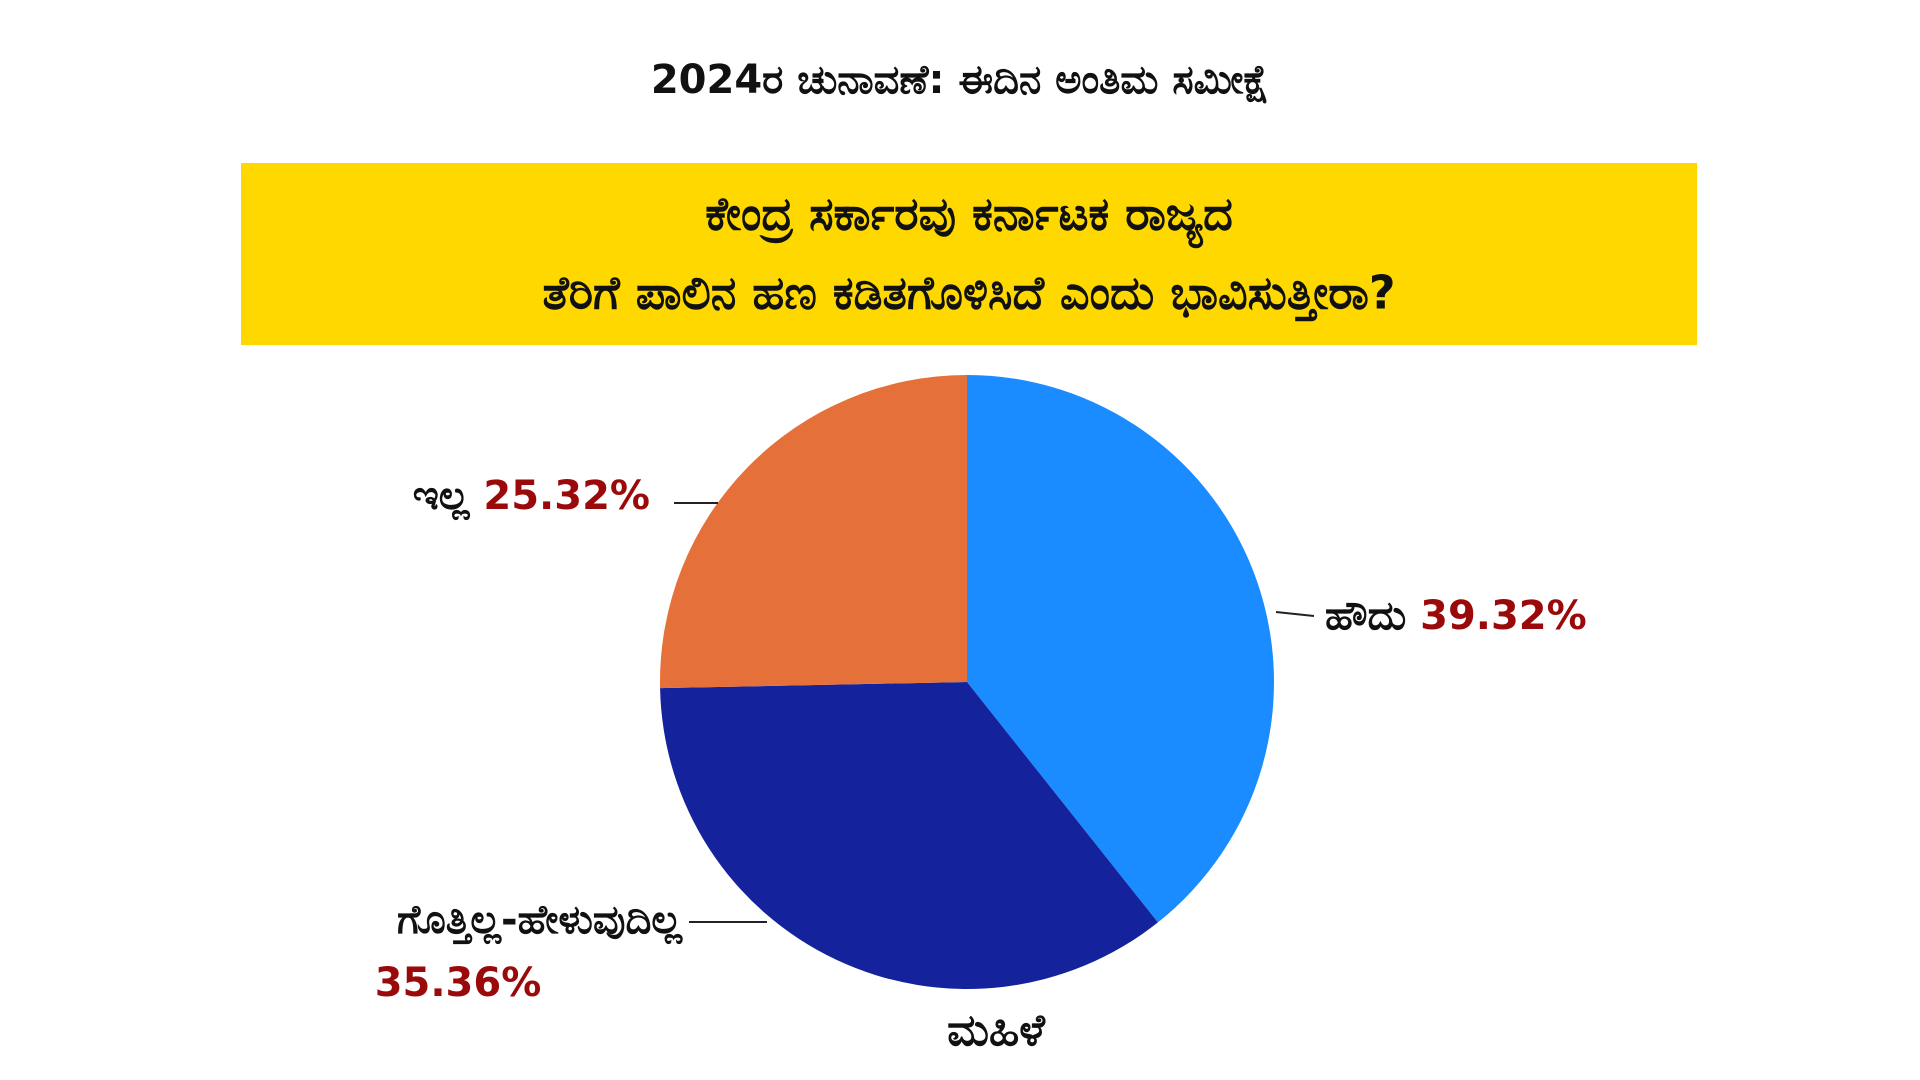  I want to click on question-line: ಕೇಂದ್ರ ಸರ್ಕಾರವು ಕರ್ನಾಟಕ ರಾಜ್ಯದ, so click(969, 218).